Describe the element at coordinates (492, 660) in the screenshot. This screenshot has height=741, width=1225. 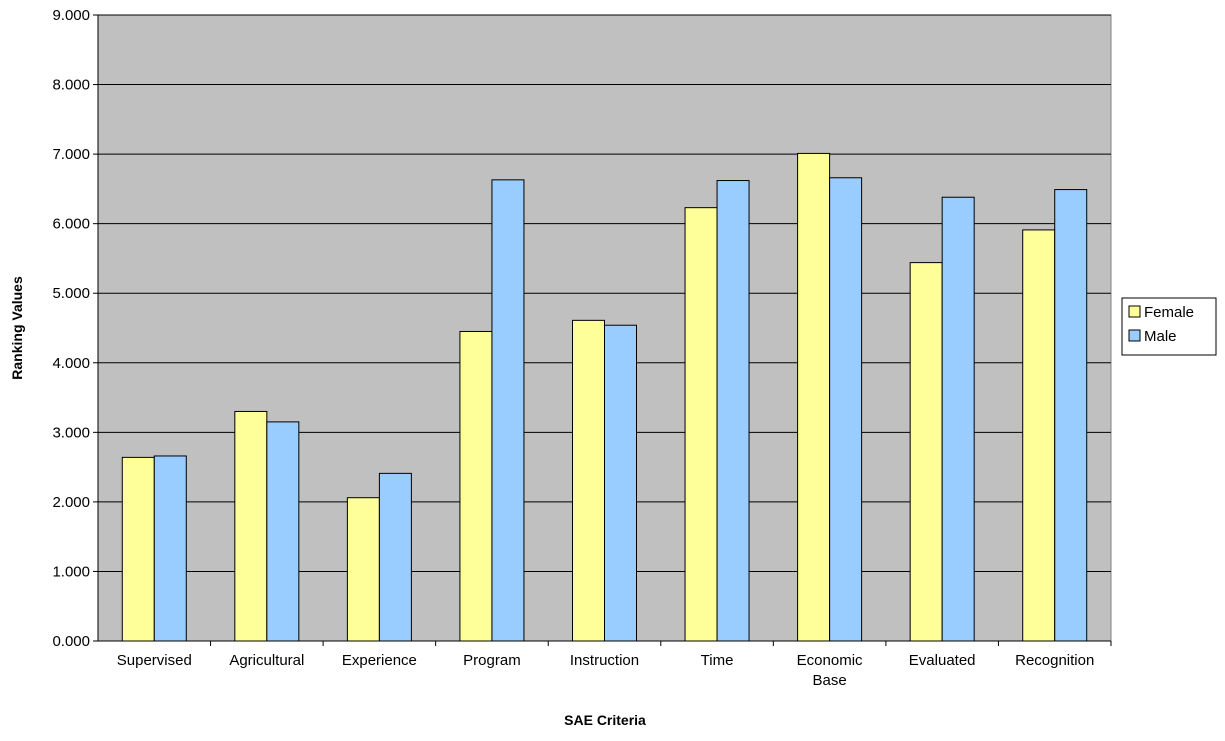
I see `x-category-label: Program` at that location.